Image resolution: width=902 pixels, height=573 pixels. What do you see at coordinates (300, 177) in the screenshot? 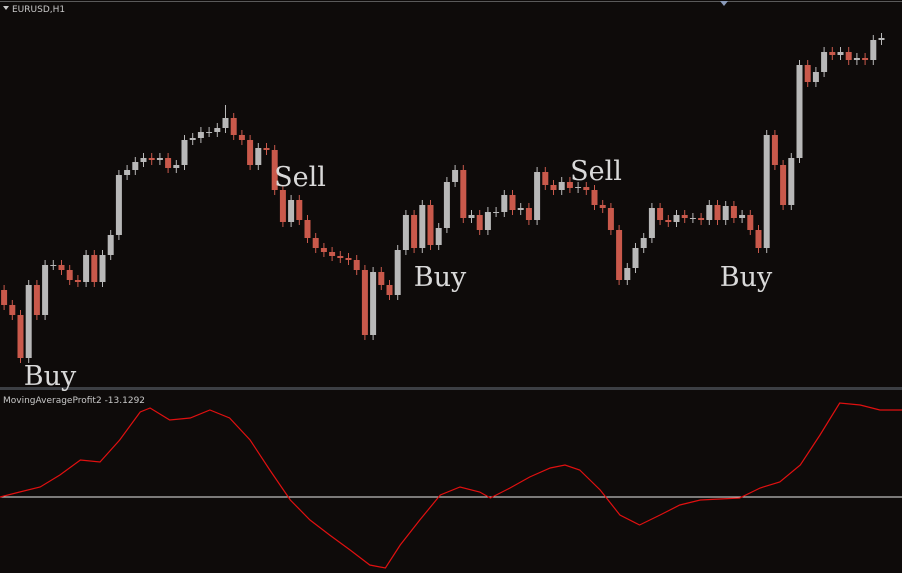
I see `signal-label: Sell` at bounding box center [300, 177].